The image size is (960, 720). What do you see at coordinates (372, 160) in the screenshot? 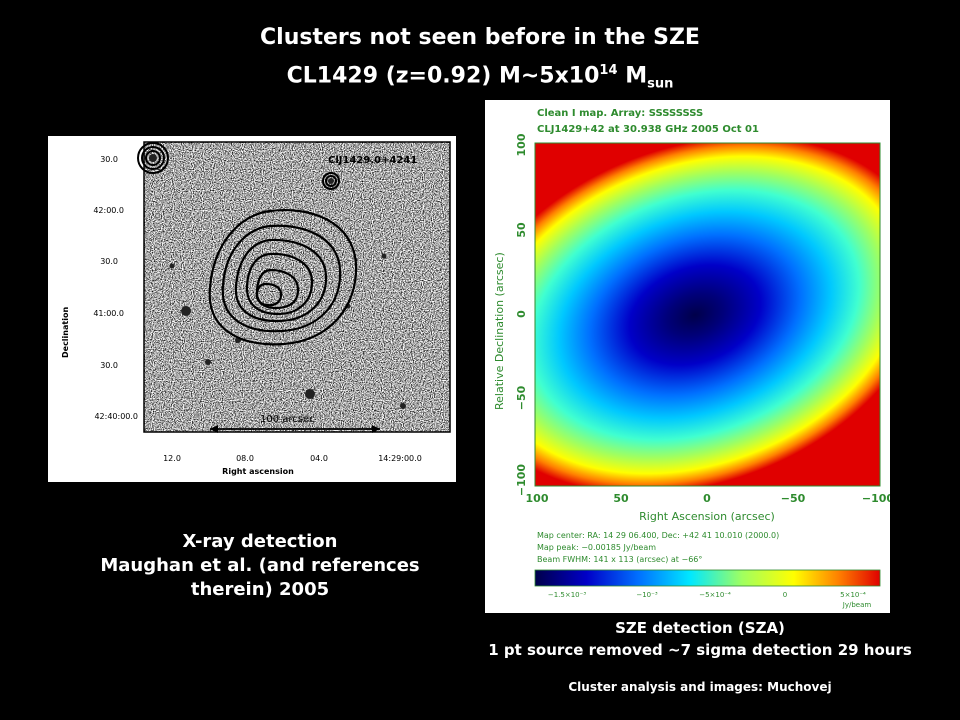
I see `xray-cluster-label: ClJ1429.0+4241` at bounding box center [372, 160].